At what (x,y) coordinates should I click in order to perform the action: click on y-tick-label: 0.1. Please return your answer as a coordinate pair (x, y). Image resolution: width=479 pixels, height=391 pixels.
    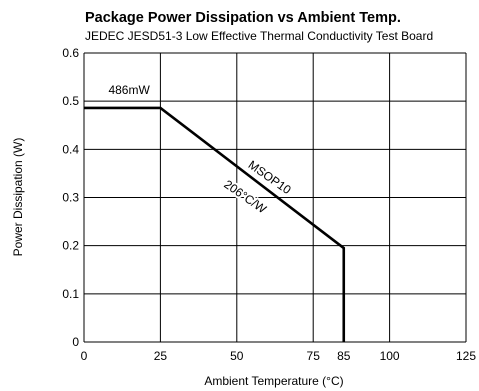
    Looking at the image, I should click on (70, 294).